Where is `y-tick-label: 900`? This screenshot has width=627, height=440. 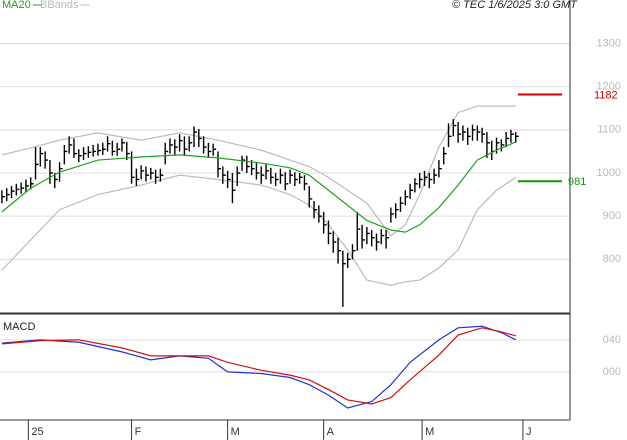 y-tick-label: 900 is located at coordinates (612, 216).